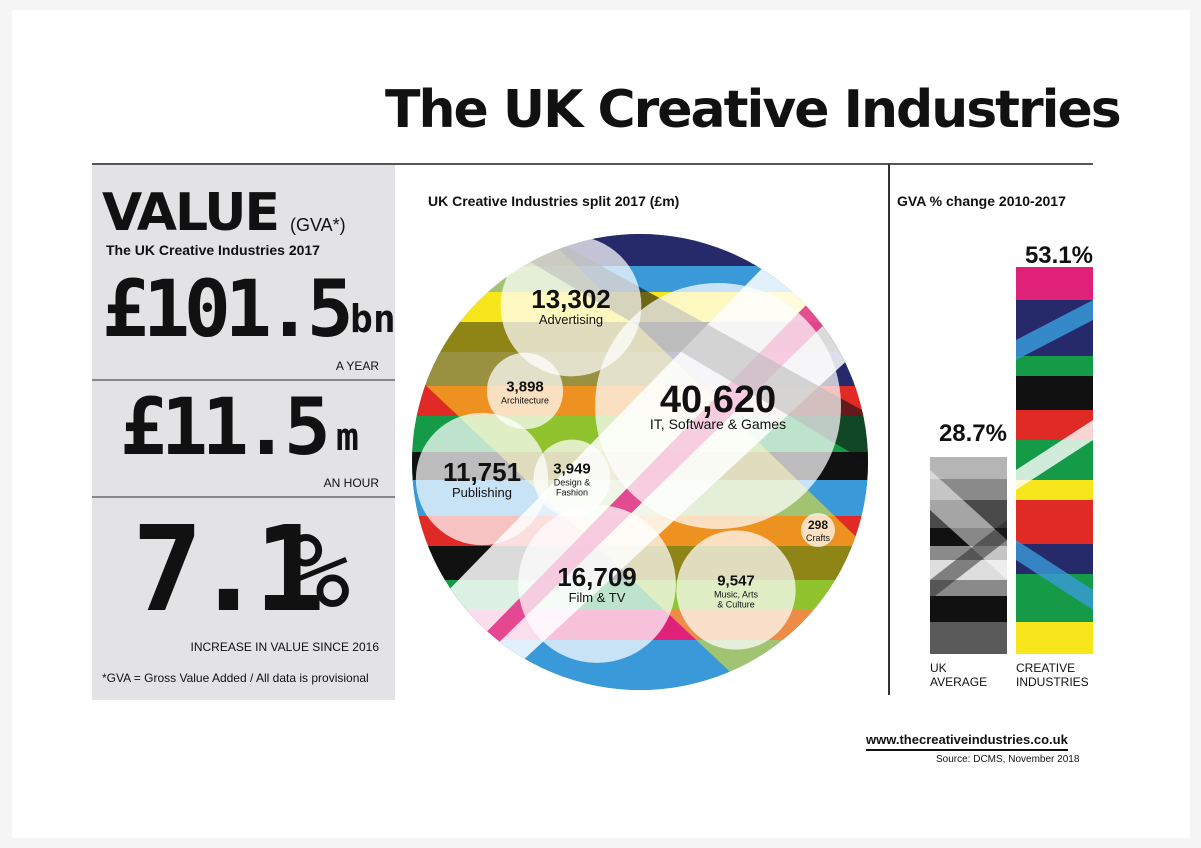 The image size is (1201, 848). I want to click on bar-creative-industries-pattern, so click(1054, 460).